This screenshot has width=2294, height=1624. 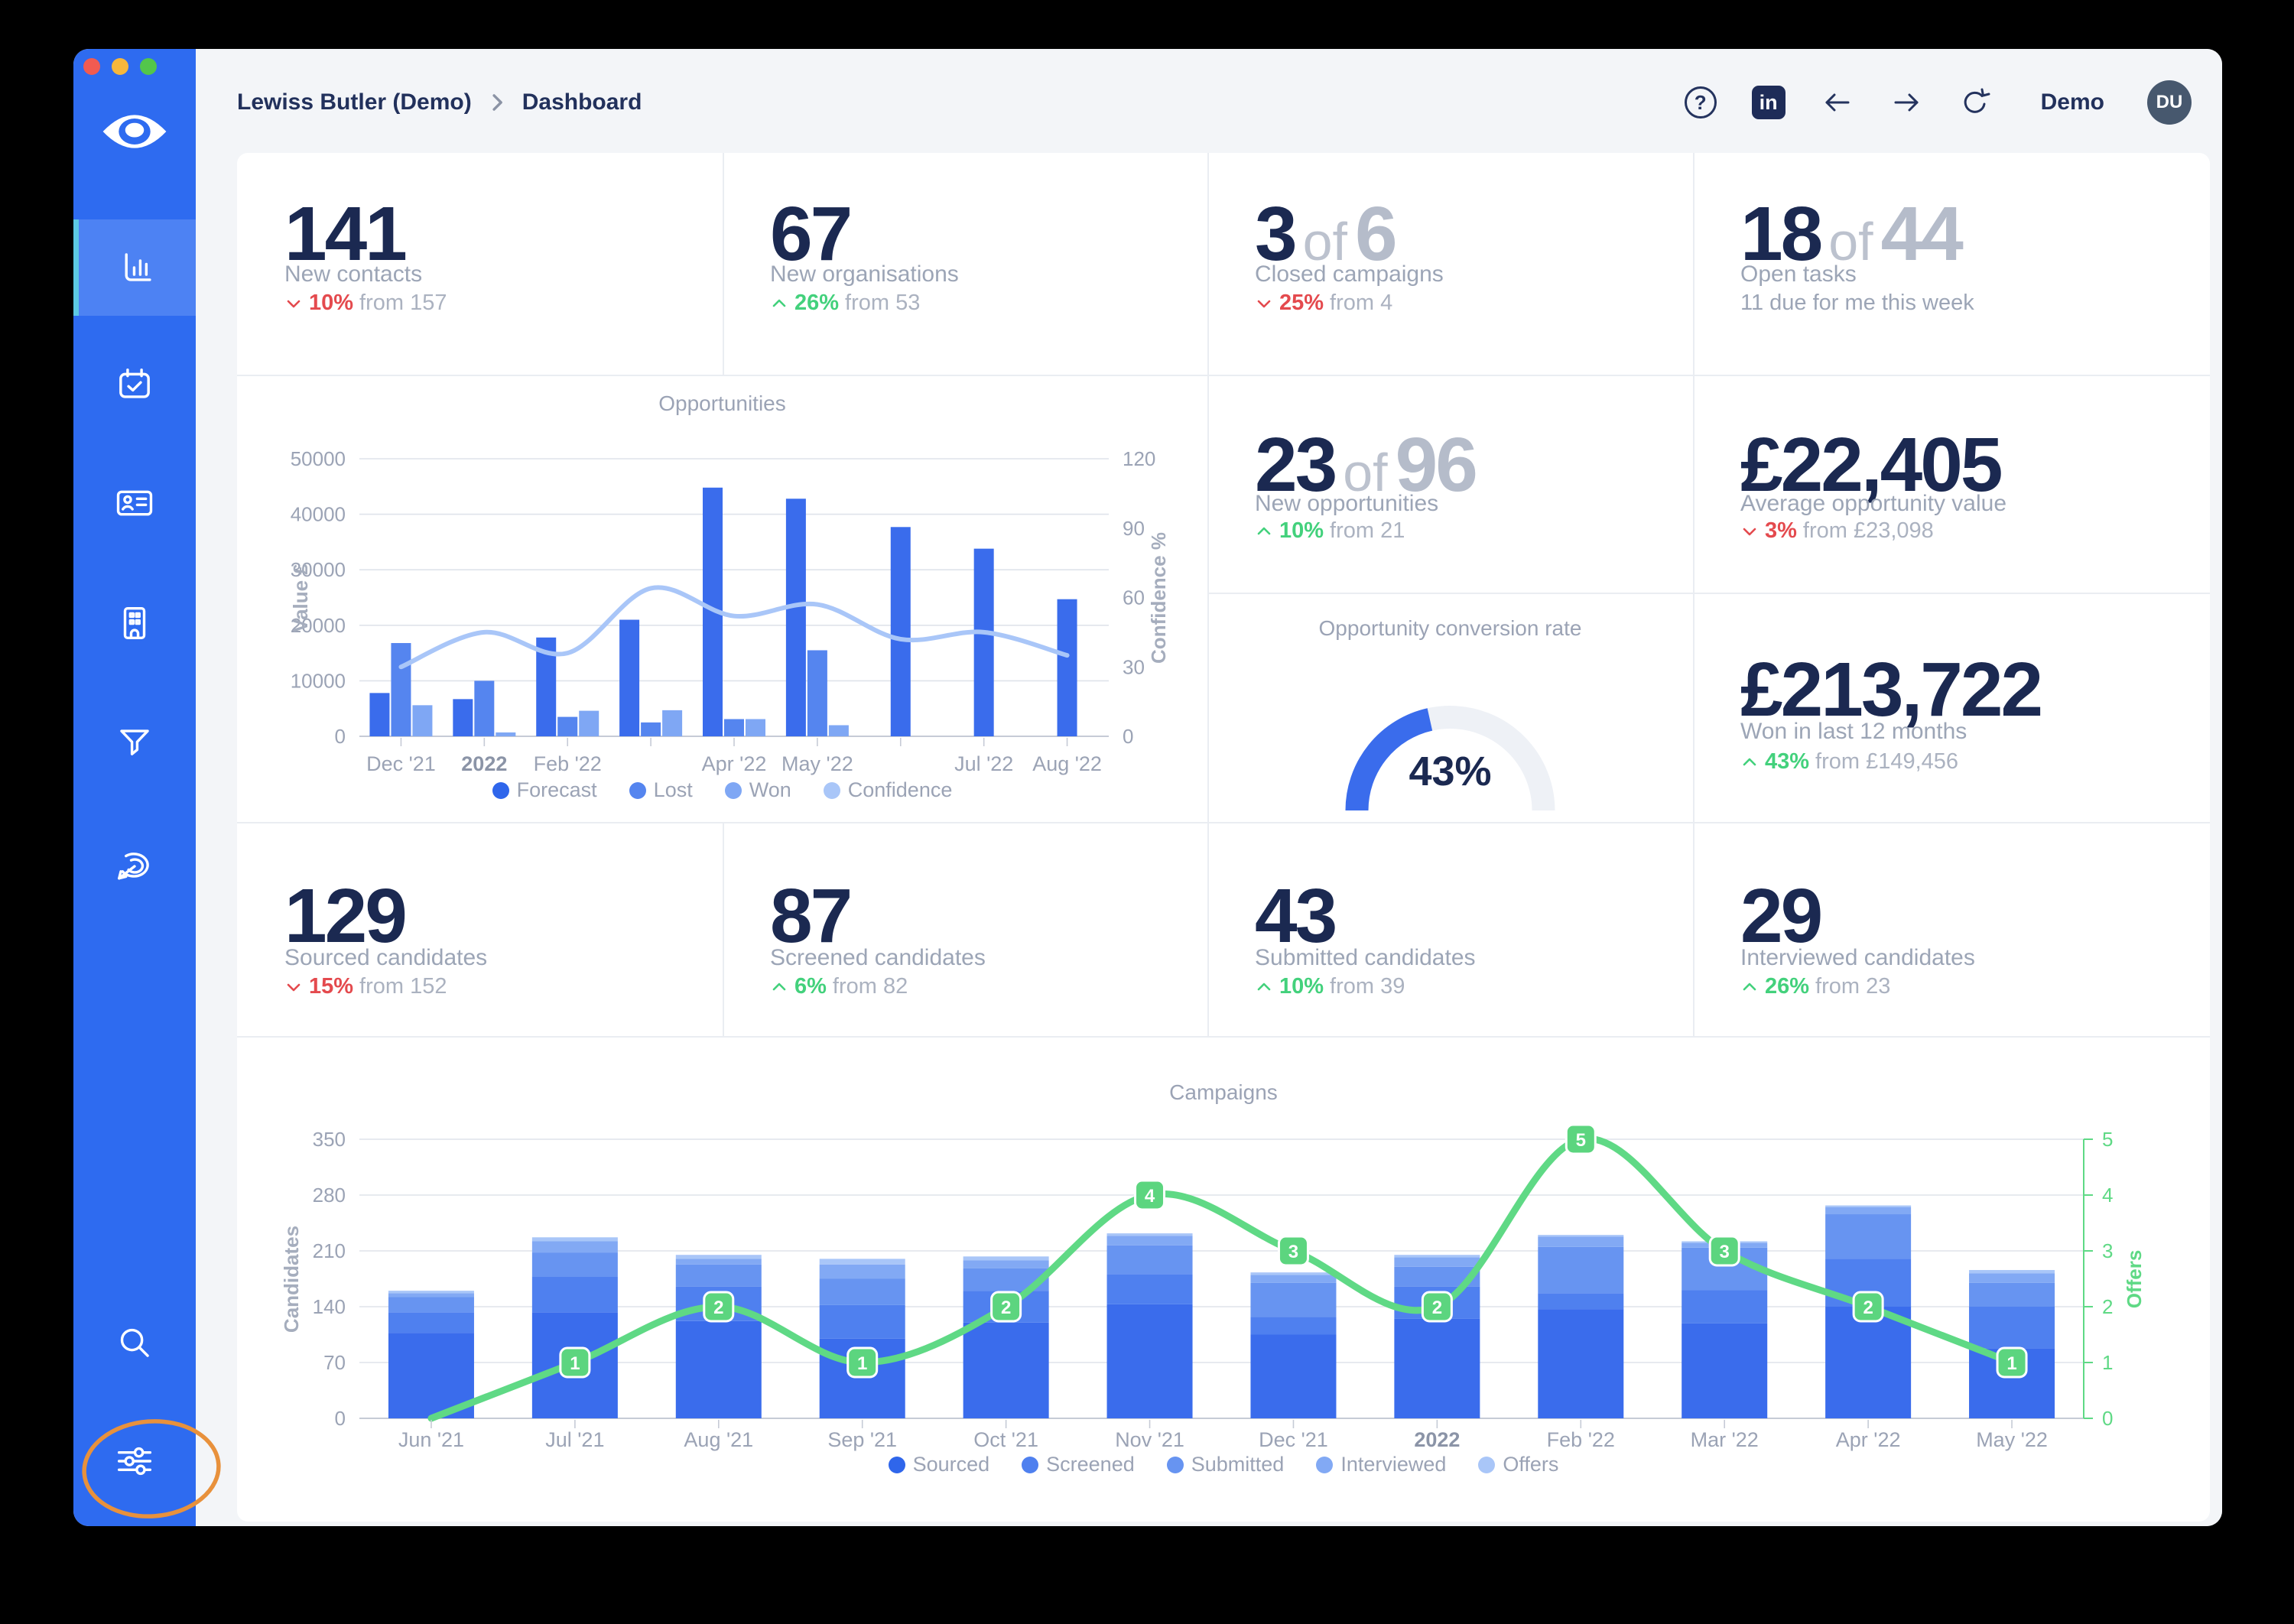 I want to click on help-button: ?, so click(x=1700, y=102).